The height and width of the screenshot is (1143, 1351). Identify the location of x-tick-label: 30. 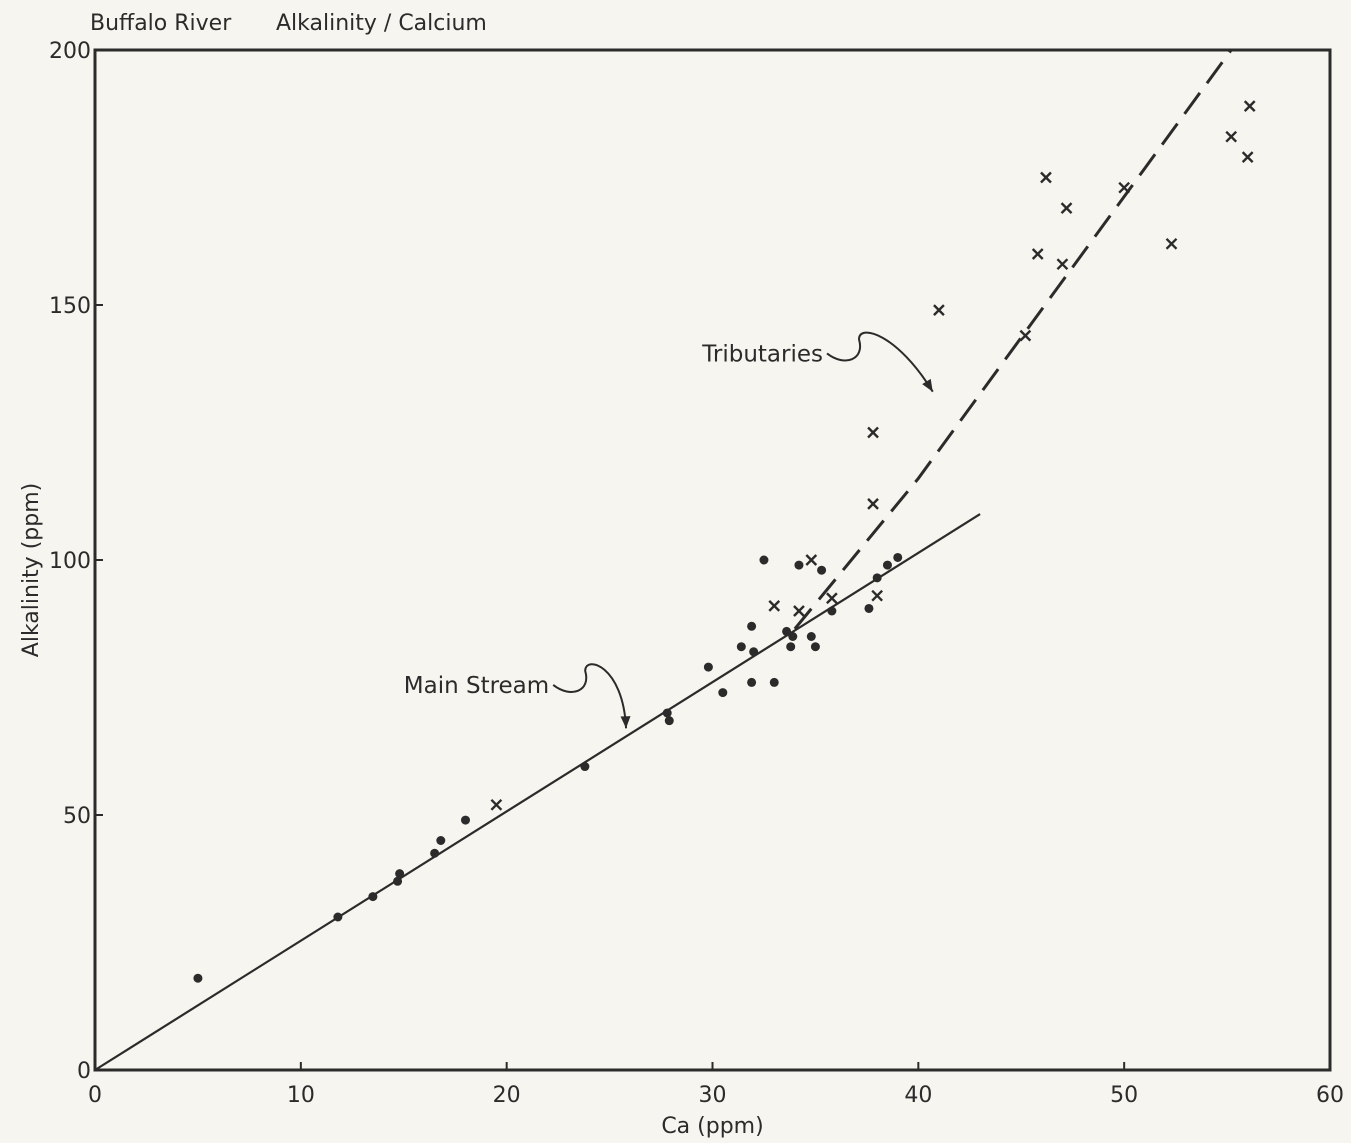
(713, 1095).